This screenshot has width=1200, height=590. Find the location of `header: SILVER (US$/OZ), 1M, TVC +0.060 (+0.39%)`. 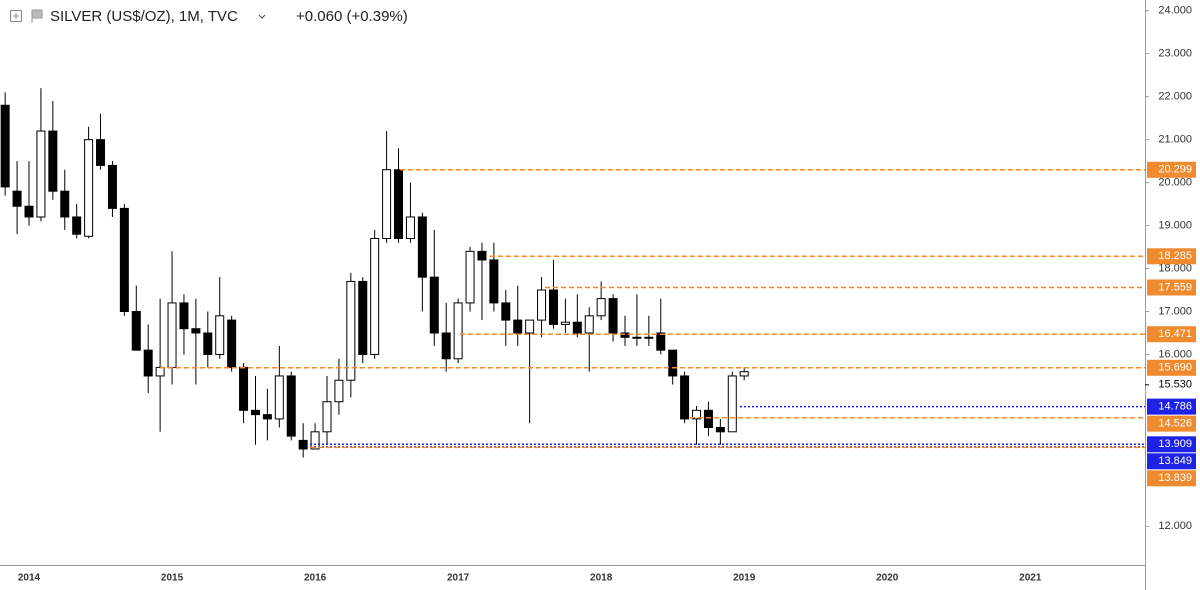

header: SILVER (US$/OZ), 1M, TVC +0.060 (+0.39%) is located at coordinates (209, 16).